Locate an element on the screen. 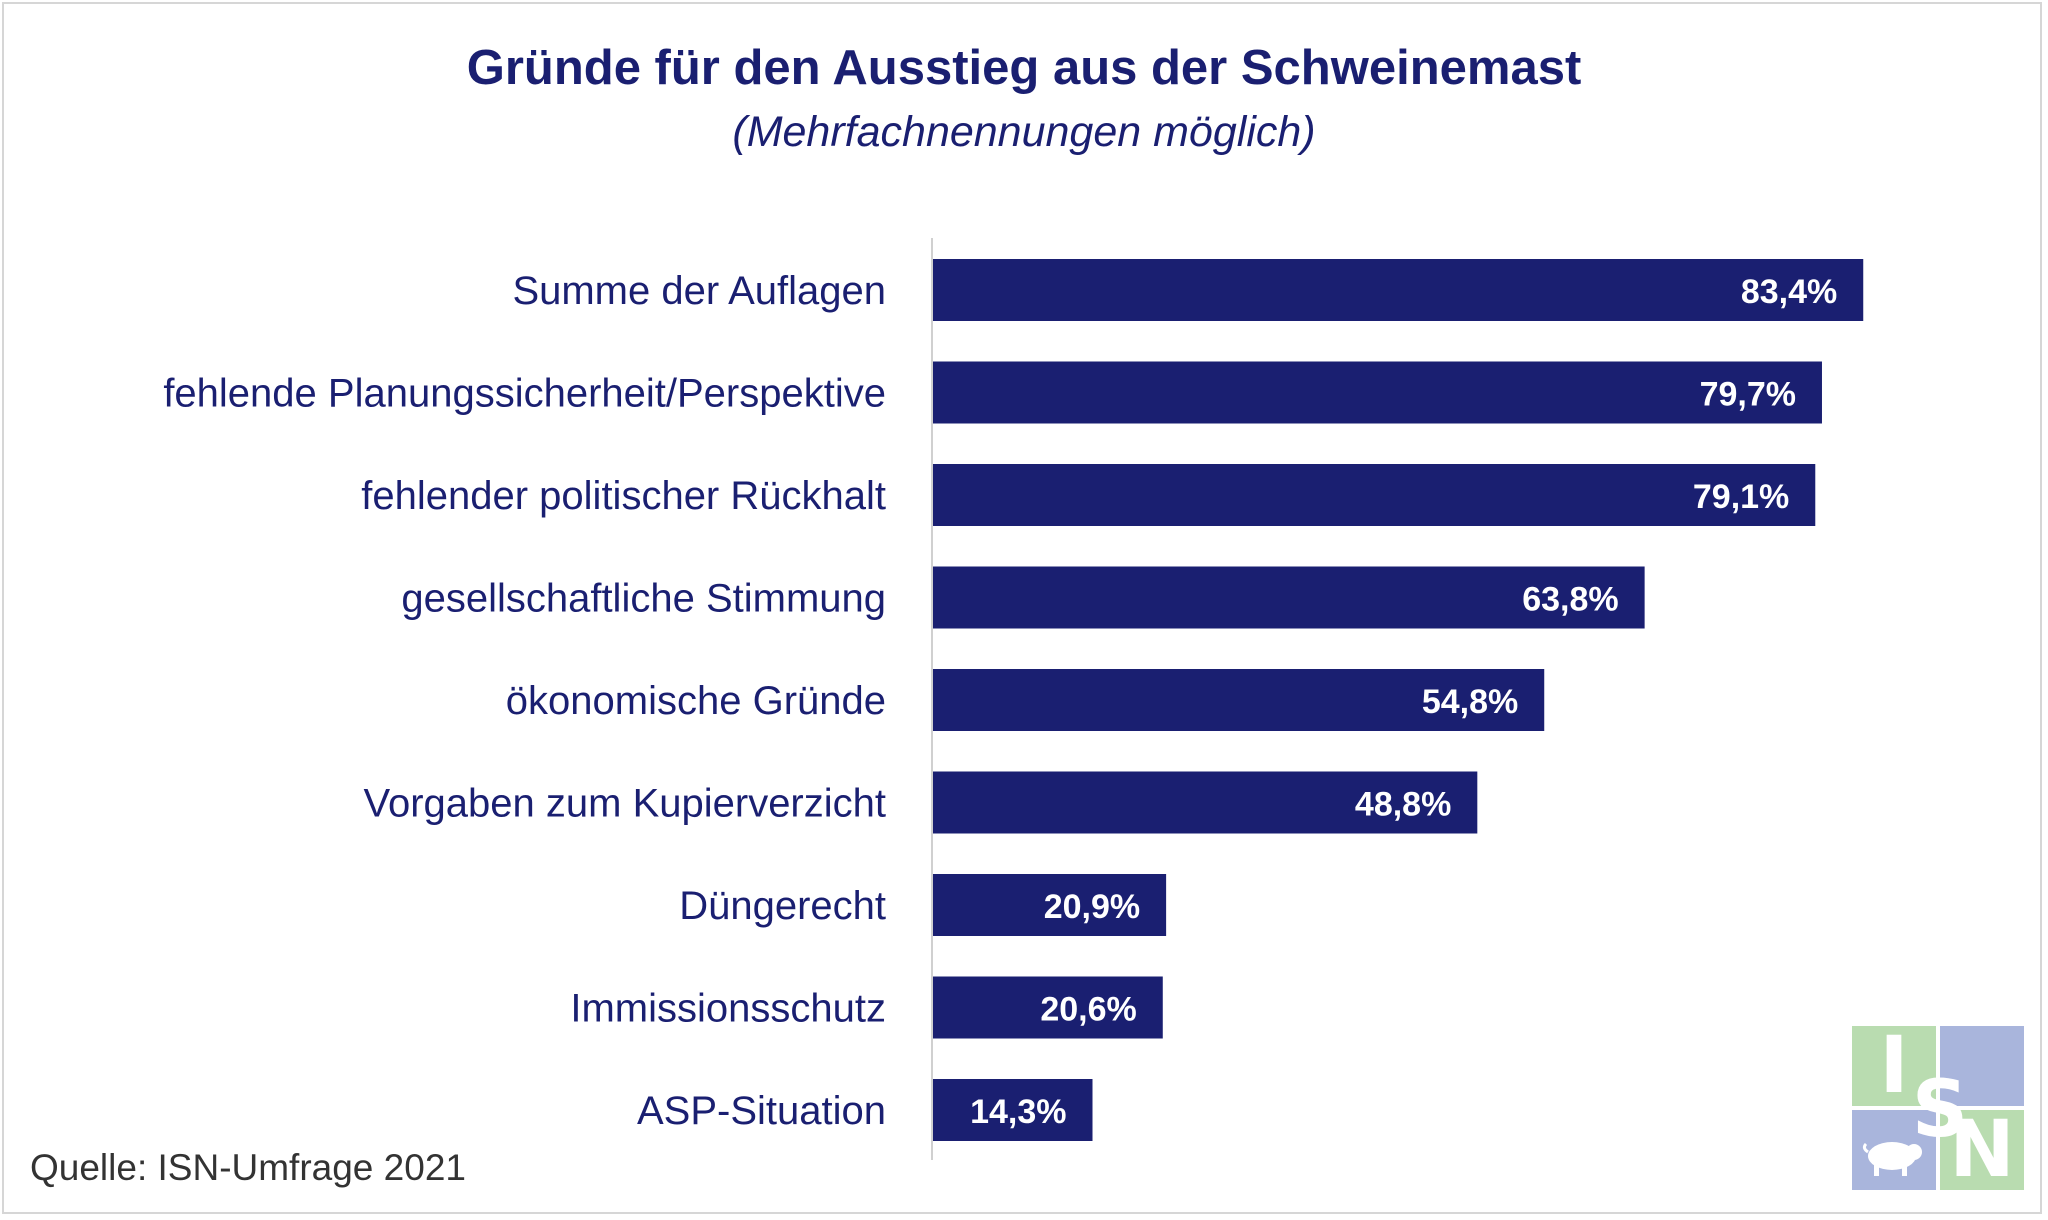 The image size is (2048, 1220). category-label-7: Immissionsschutz is located at coordinates (728, 1009).